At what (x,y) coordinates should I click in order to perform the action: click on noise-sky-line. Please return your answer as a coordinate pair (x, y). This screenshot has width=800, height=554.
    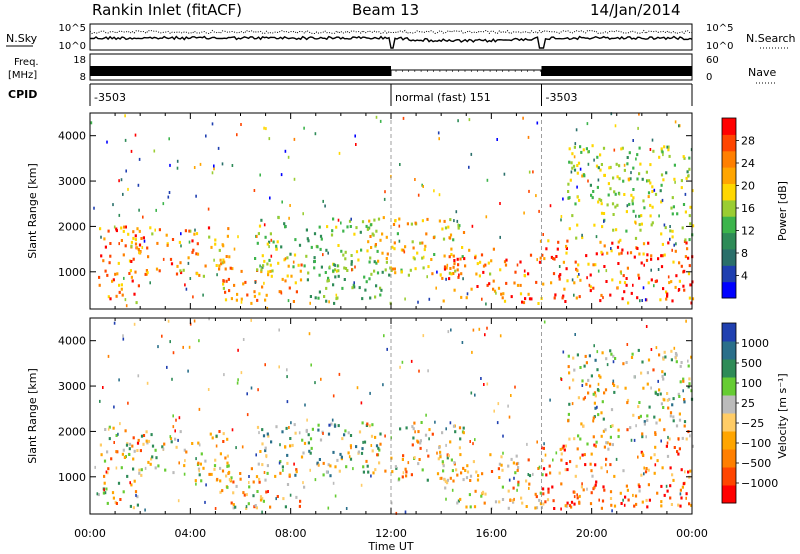
    Looking at the image, I should click on (391, 42).